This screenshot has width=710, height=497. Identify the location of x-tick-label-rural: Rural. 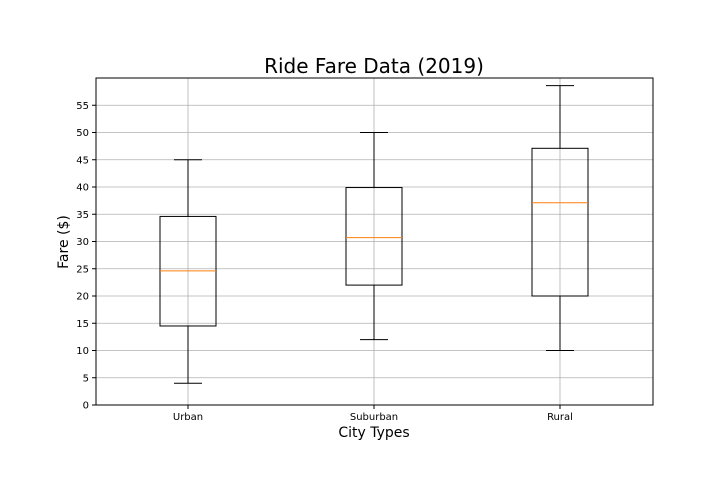
(560, 417).